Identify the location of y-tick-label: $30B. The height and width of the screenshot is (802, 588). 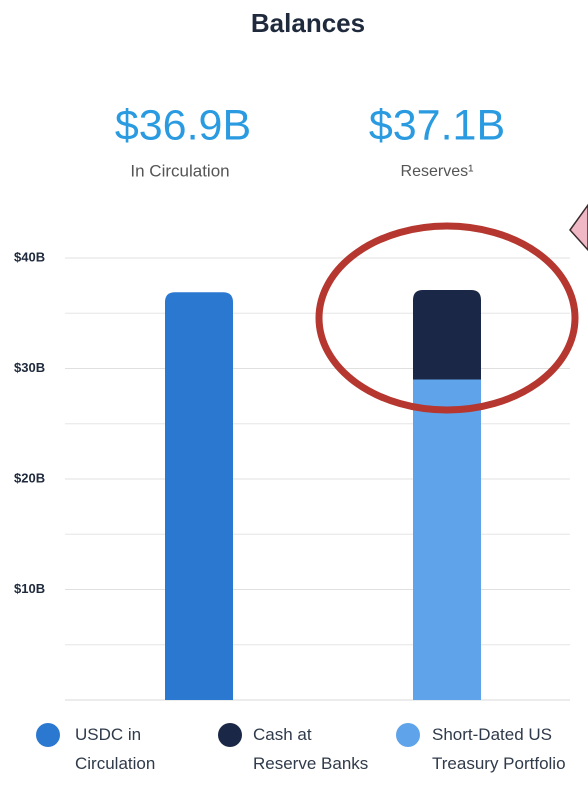
(29, 367).